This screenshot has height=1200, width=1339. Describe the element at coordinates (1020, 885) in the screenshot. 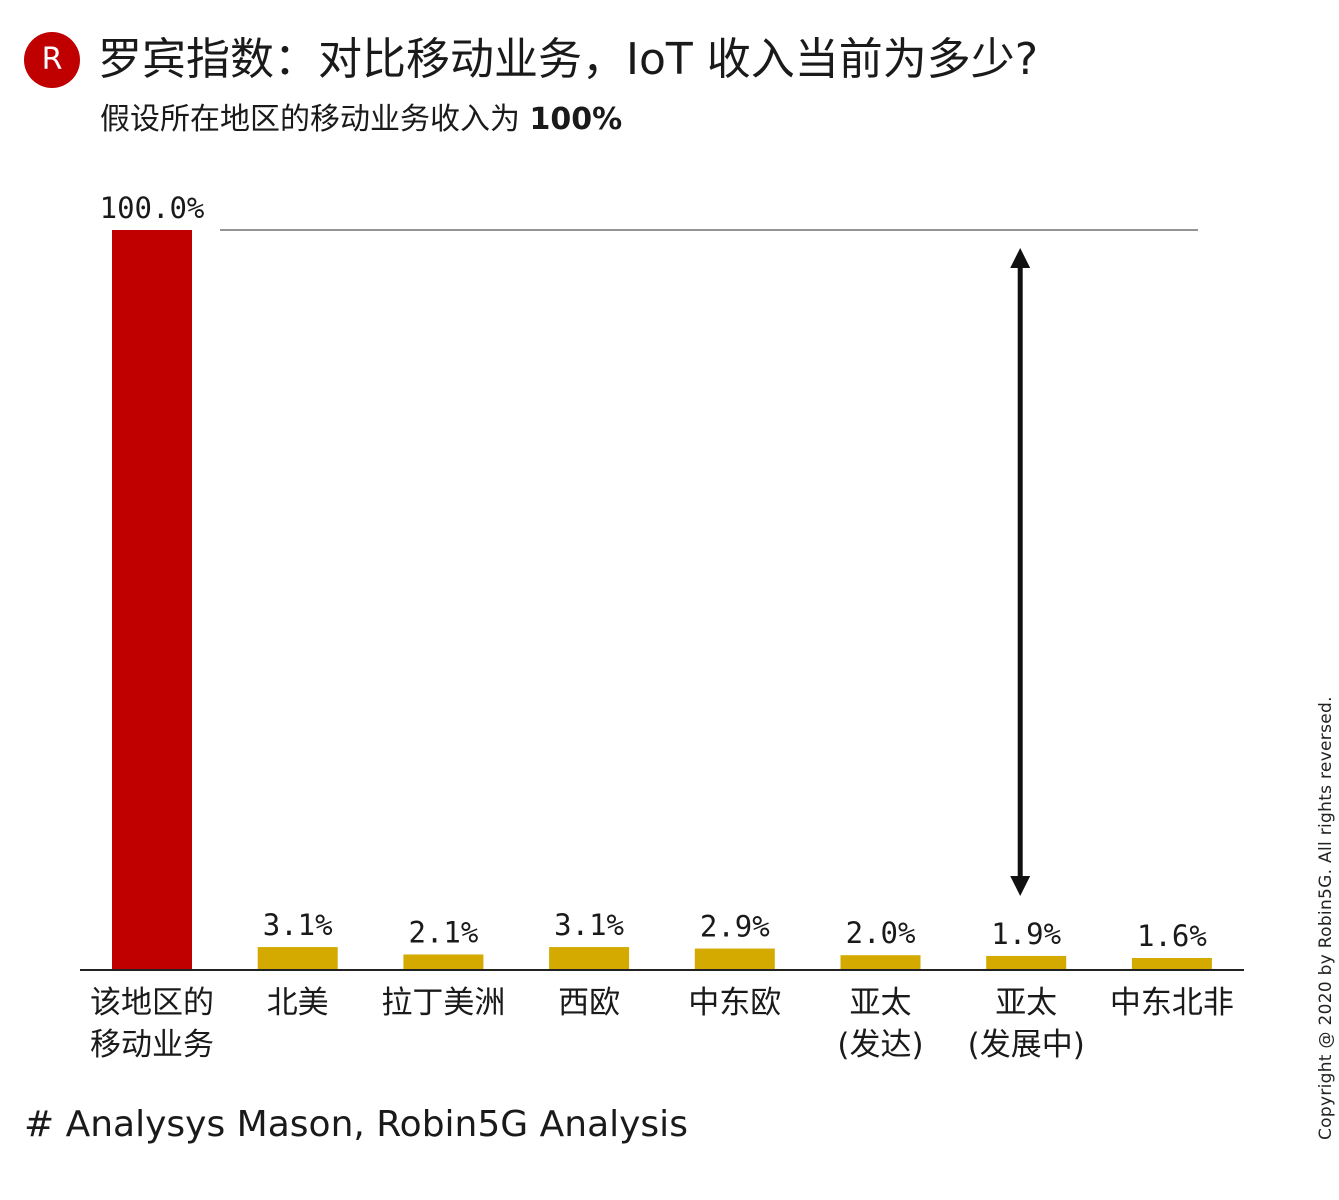

I see `annotation-arrow-head-bottom` at that location.